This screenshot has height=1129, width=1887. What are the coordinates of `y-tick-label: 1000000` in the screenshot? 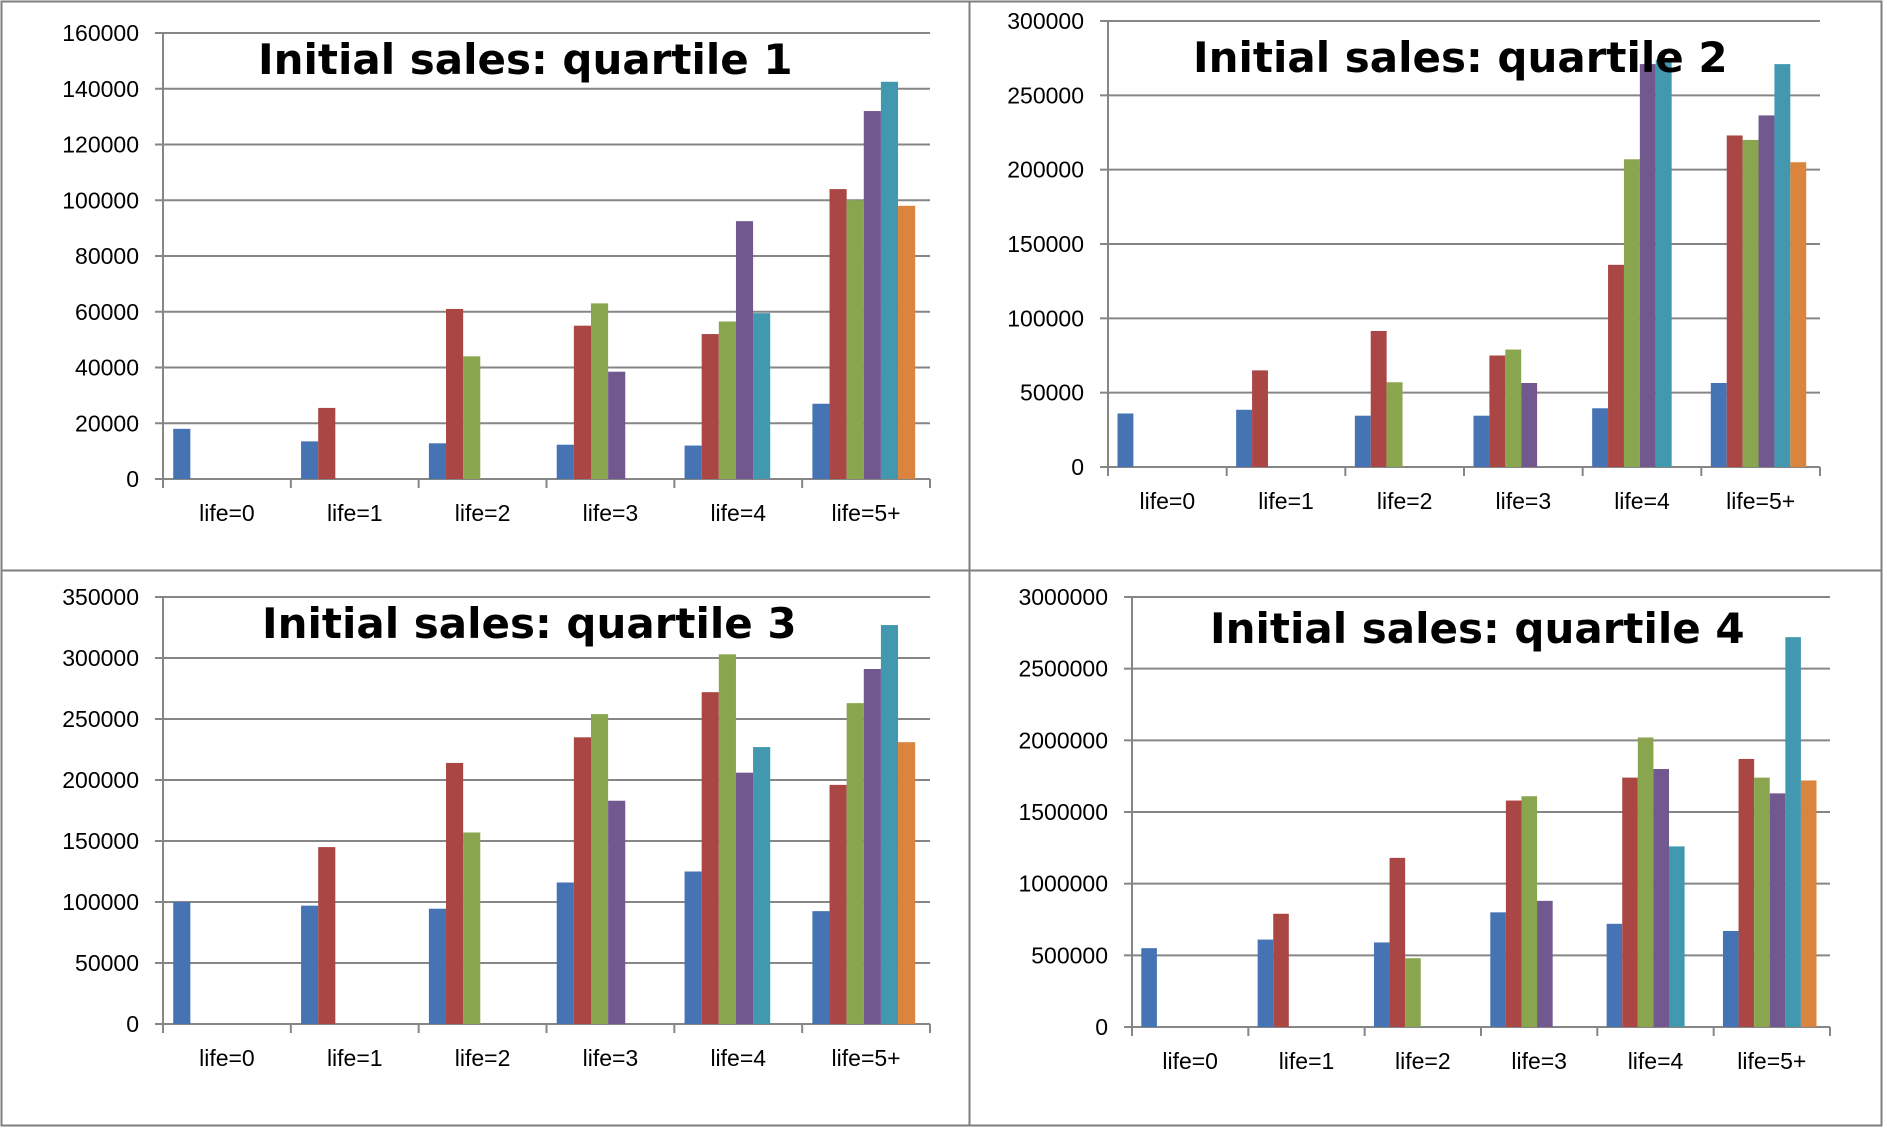 It's located at (1063, 884).